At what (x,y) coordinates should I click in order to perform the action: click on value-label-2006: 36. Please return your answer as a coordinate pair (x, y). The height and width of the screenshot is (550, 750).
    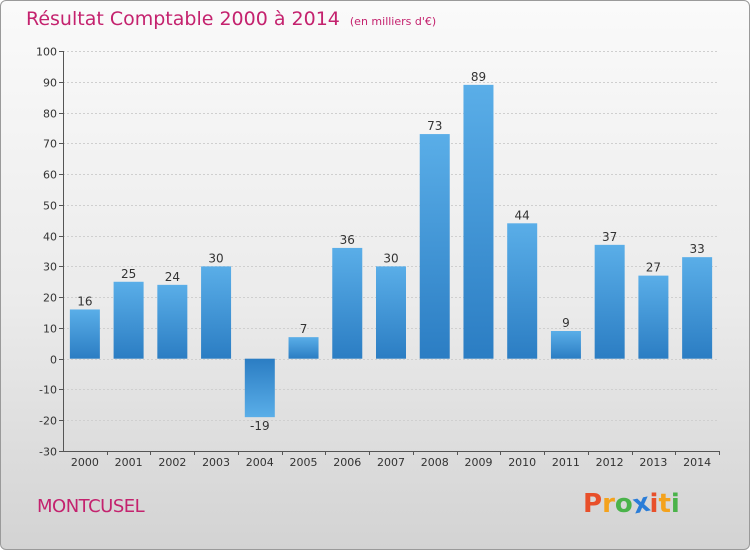
    Looking at the image, I should click on (347, 240).